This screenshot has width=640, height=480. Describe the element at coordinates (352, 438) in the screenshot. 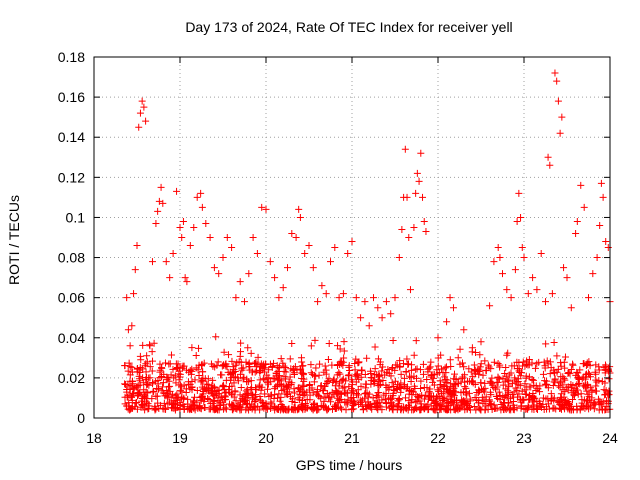

I see `x-tick-labels: 18 19 20 21 22 23 24` at that location.